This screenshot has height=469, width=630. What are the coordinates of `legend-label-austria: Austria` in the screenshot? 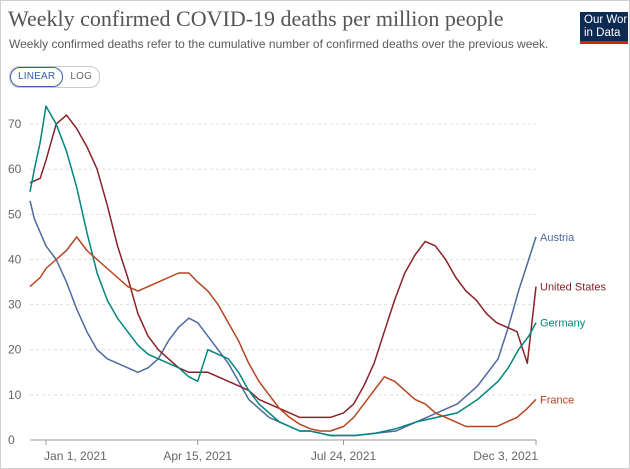 It's located at (557, 238).